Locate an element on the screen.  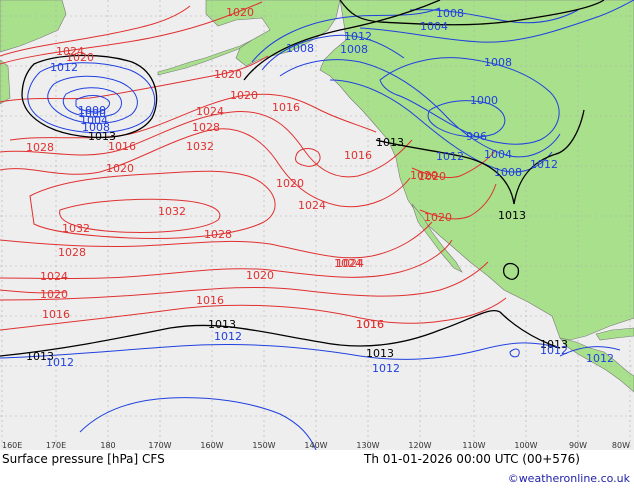
longitude-tick-label: 110W is located at coordinates (473, 445).